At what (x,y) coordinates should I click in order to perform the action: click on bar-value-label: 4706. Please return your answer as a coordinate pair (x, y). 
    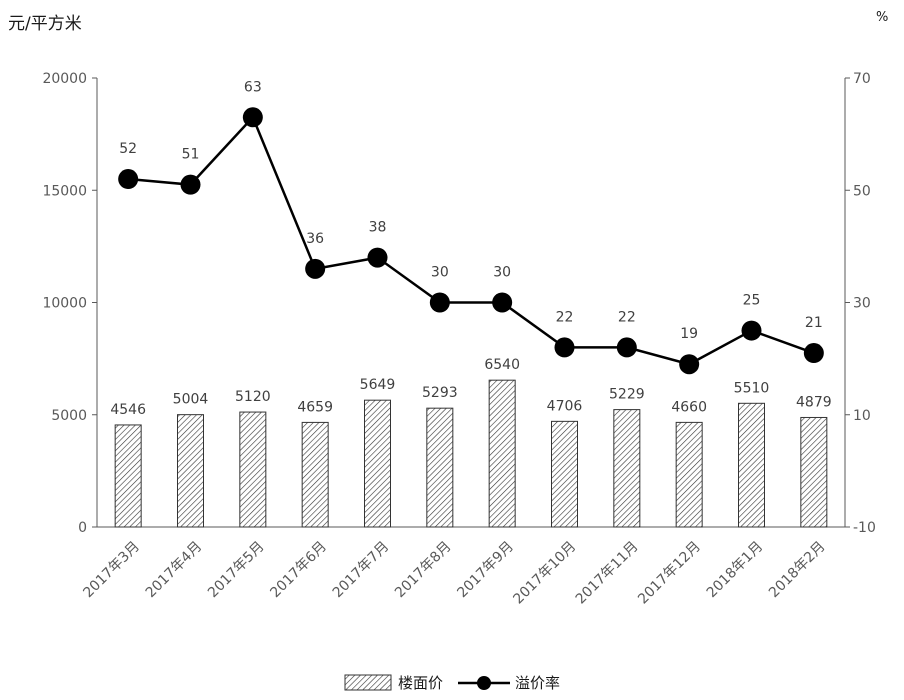
    Looking at the image, I should click on (565, 406).